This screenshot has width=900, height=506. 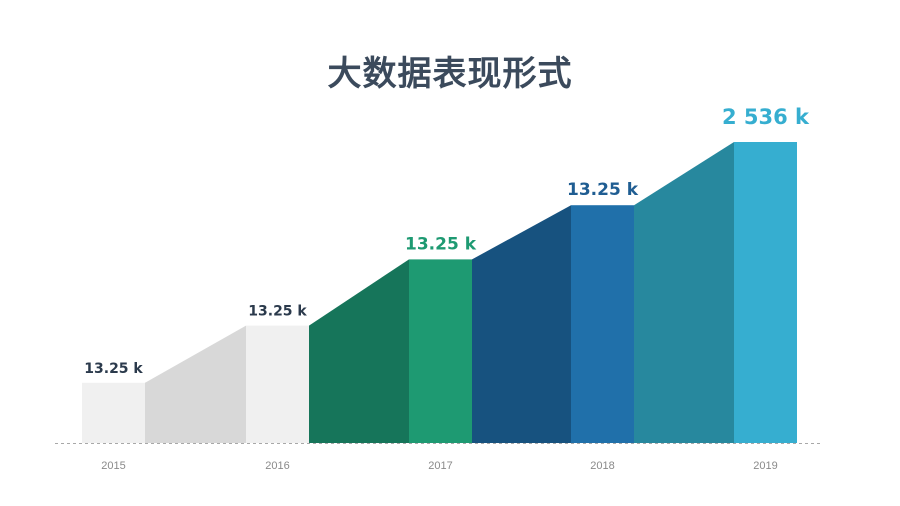 I want to click on value-label-2018: 13.25 k, so click(x=603, y=190).